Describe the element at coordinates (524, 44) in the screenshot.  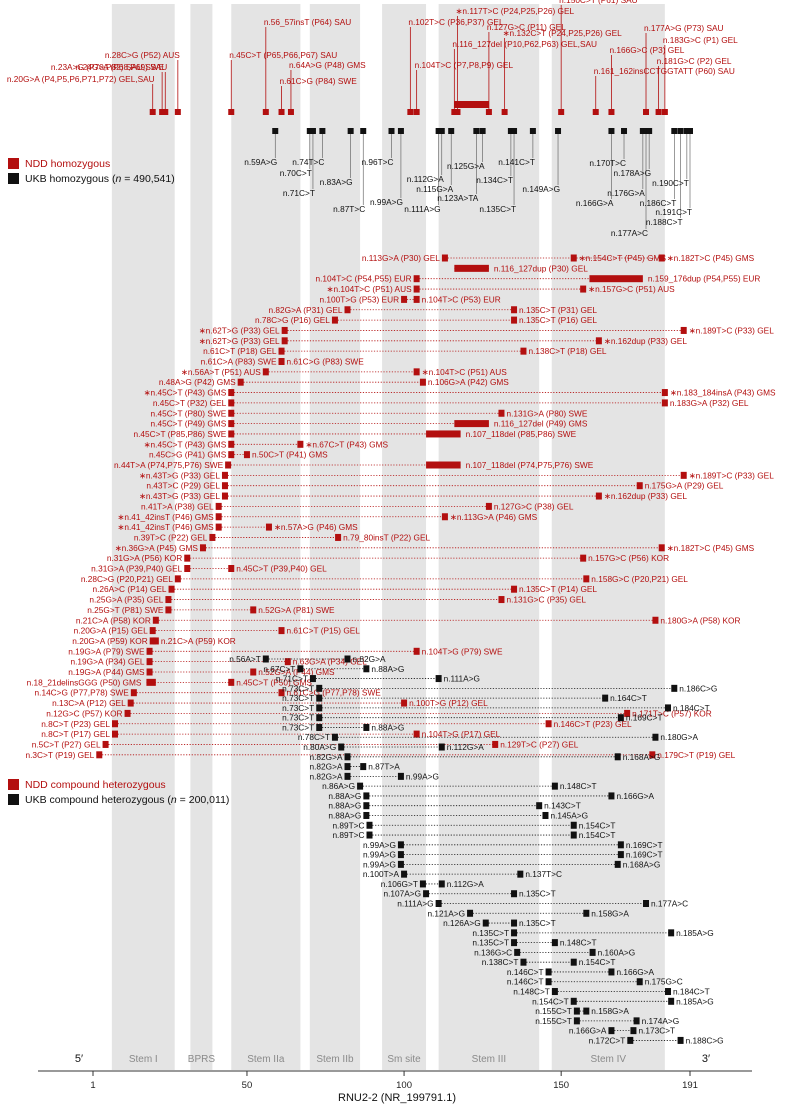
I see `ndd-hom-label-10: n.116_127del (P10,P62,P63) GEL,SAU` at that location.